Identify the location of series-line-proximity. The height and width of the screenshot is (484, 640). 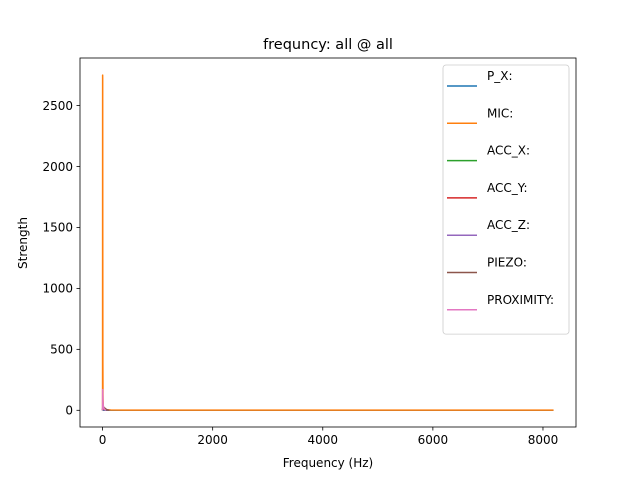
(104, 400).